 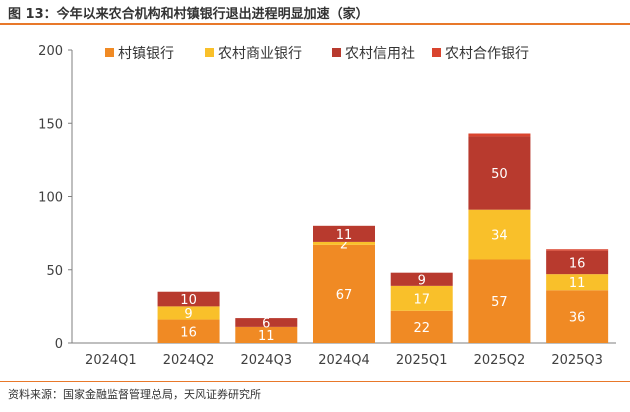 I want to click on x-tick-label: 2024Q1, so click(x=111, y=360).